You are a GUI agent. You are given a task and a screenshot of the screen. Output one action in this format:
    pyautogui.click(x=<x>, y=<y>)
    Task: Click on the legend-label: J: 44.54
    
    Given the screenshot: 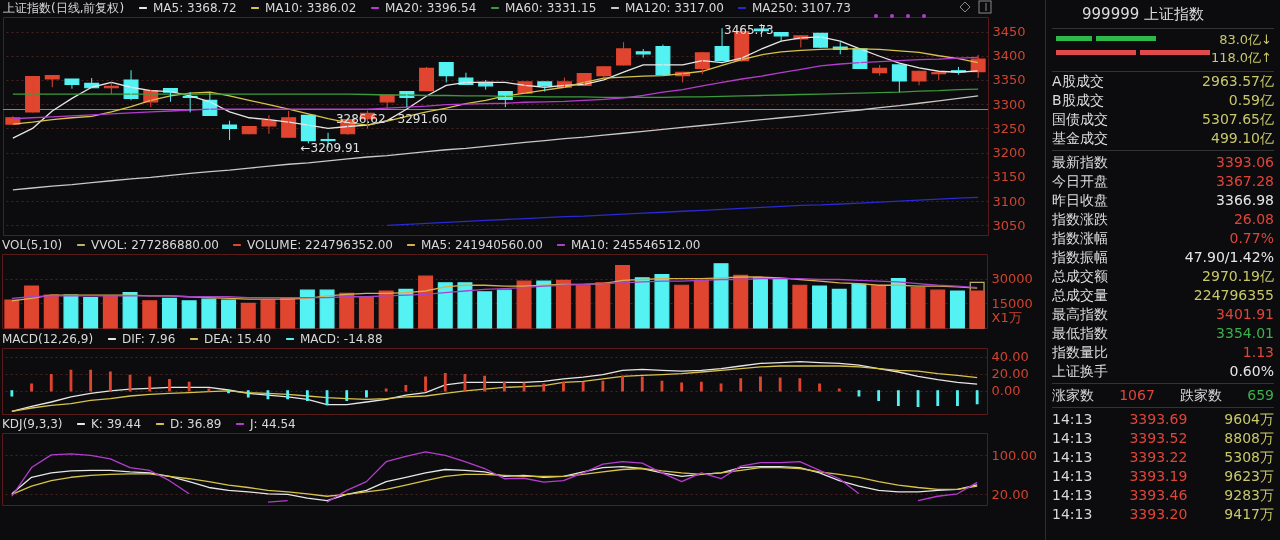 What is the action you would take?
    pyautogui.click(x=272, y=424)
    